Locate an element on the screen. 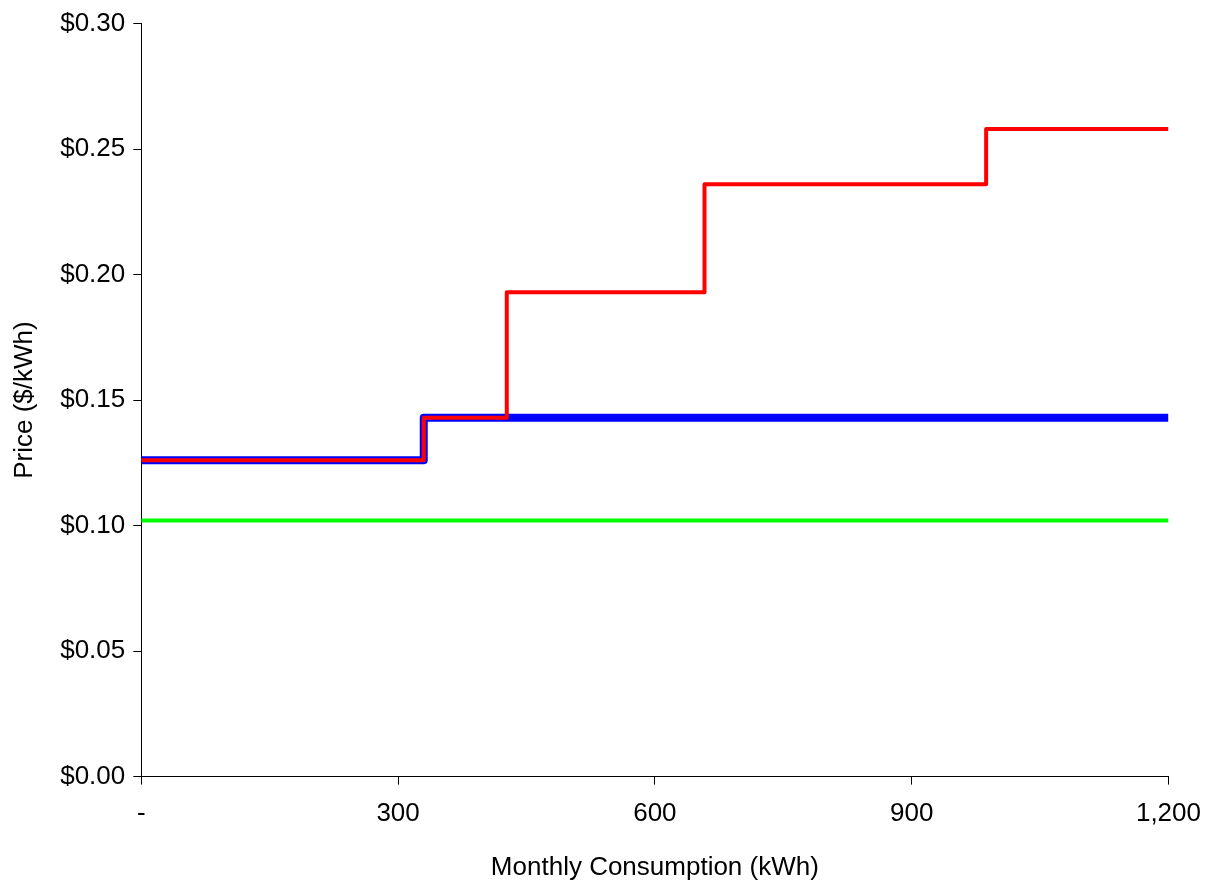 The height and width of the screenshot is (892, 1215). y-tick-label: $0.05 is located at coordinates (93, 649).